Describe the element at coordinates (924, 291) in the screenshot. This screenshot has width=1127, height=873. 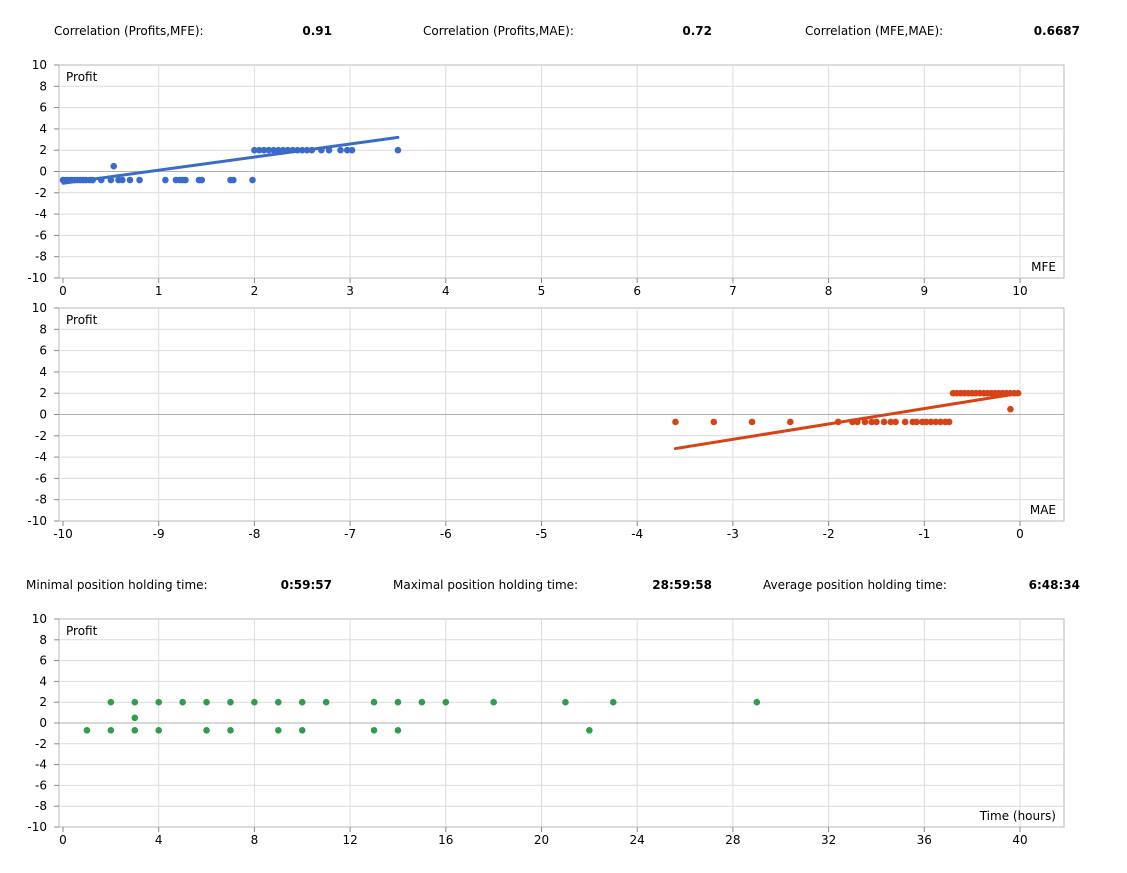
I see `x-tick-label: 9` at that location.